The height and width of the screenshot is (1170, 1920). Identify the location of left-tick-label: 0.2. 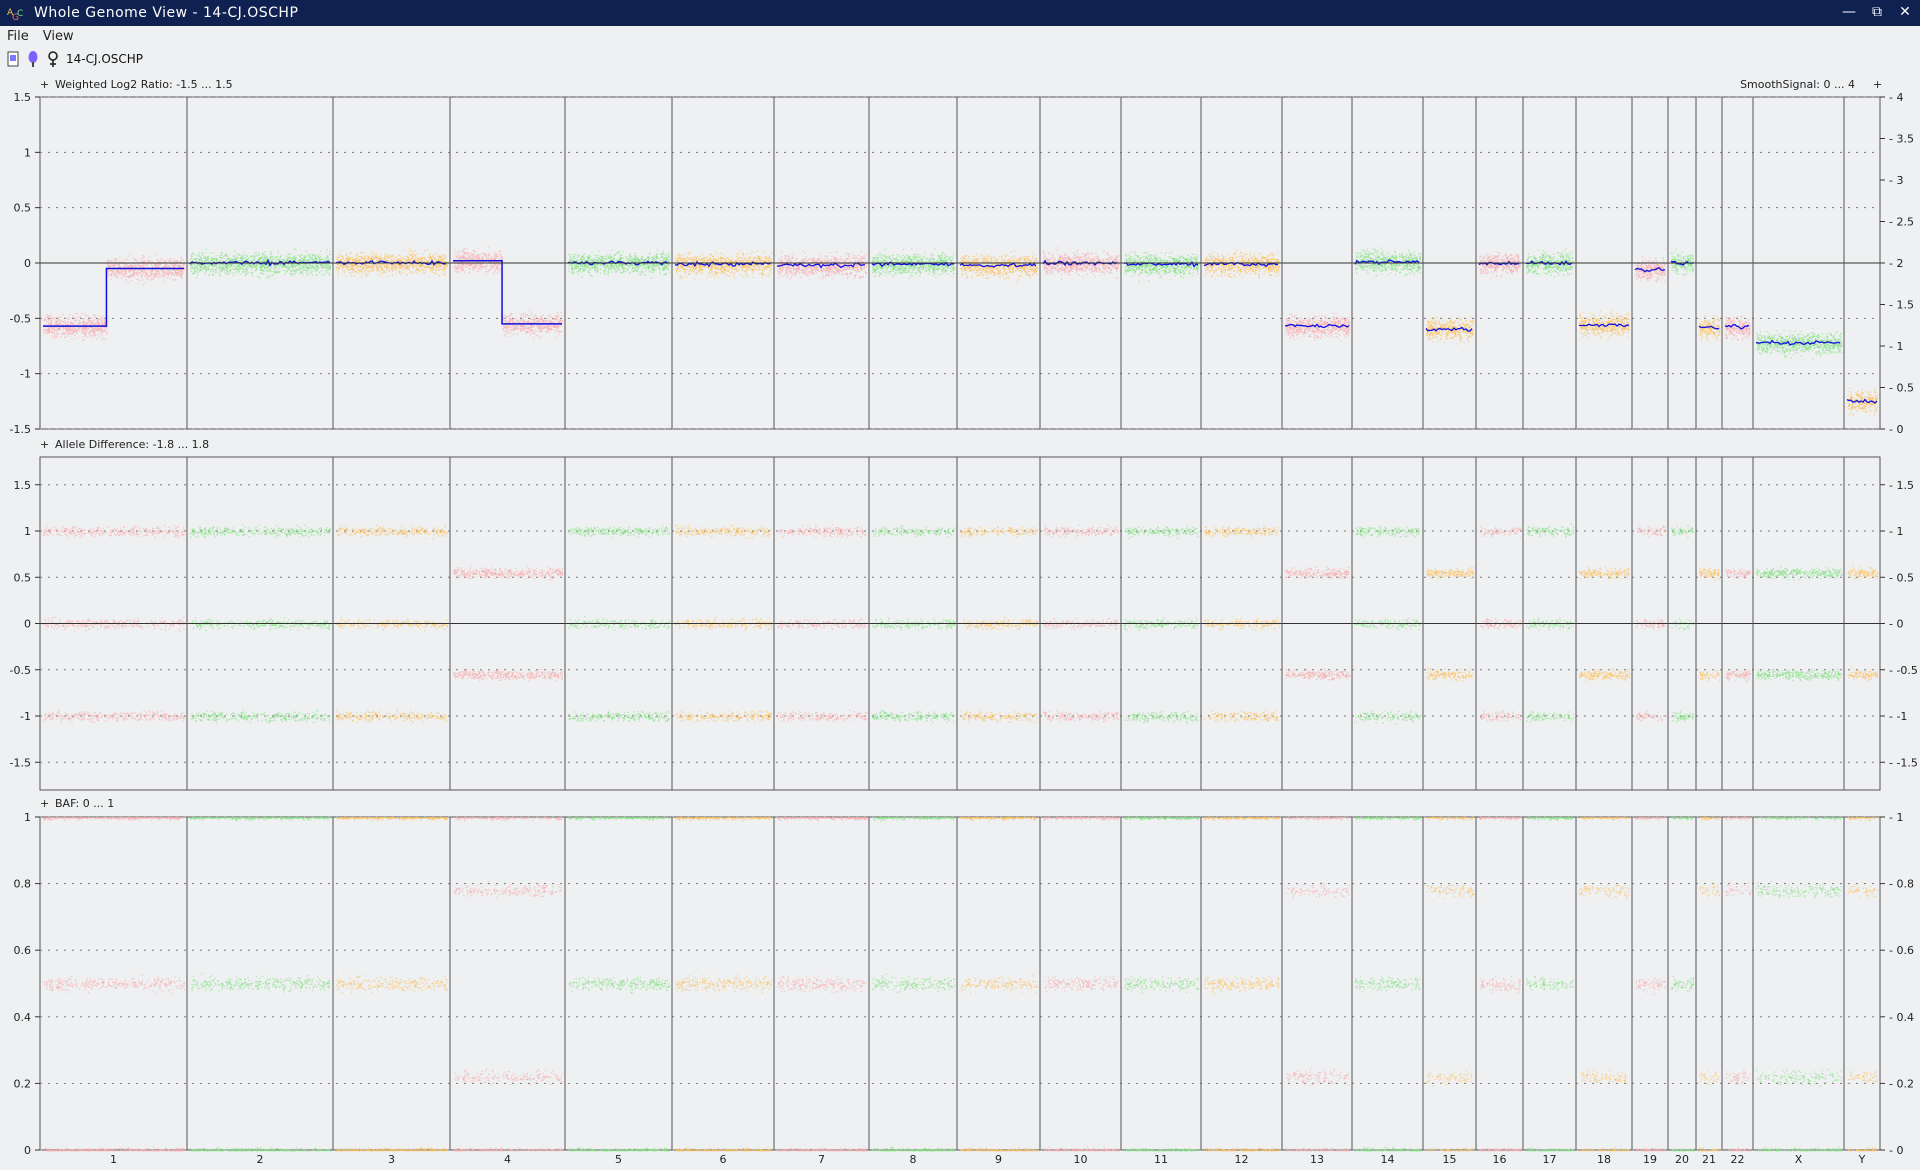
(23, 1083).